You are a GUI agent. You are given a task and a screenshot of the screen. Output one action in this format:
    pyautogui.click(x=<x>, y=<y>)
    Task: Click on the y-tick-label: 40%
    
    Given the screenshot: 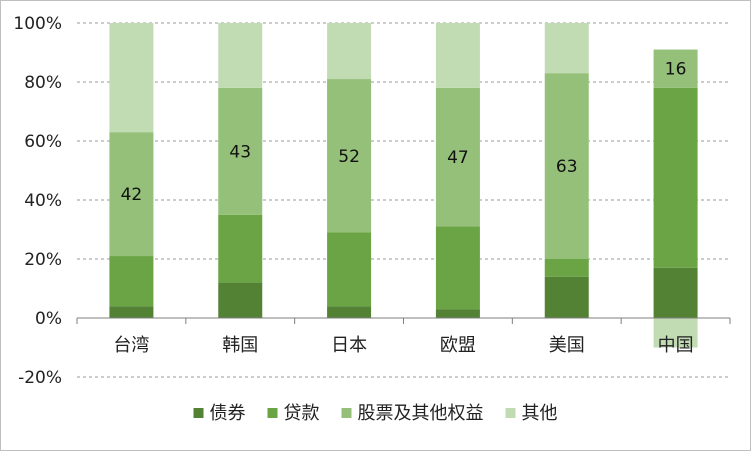 What is the action you would take?
    pyautogui.click(x=43, y=201)
    